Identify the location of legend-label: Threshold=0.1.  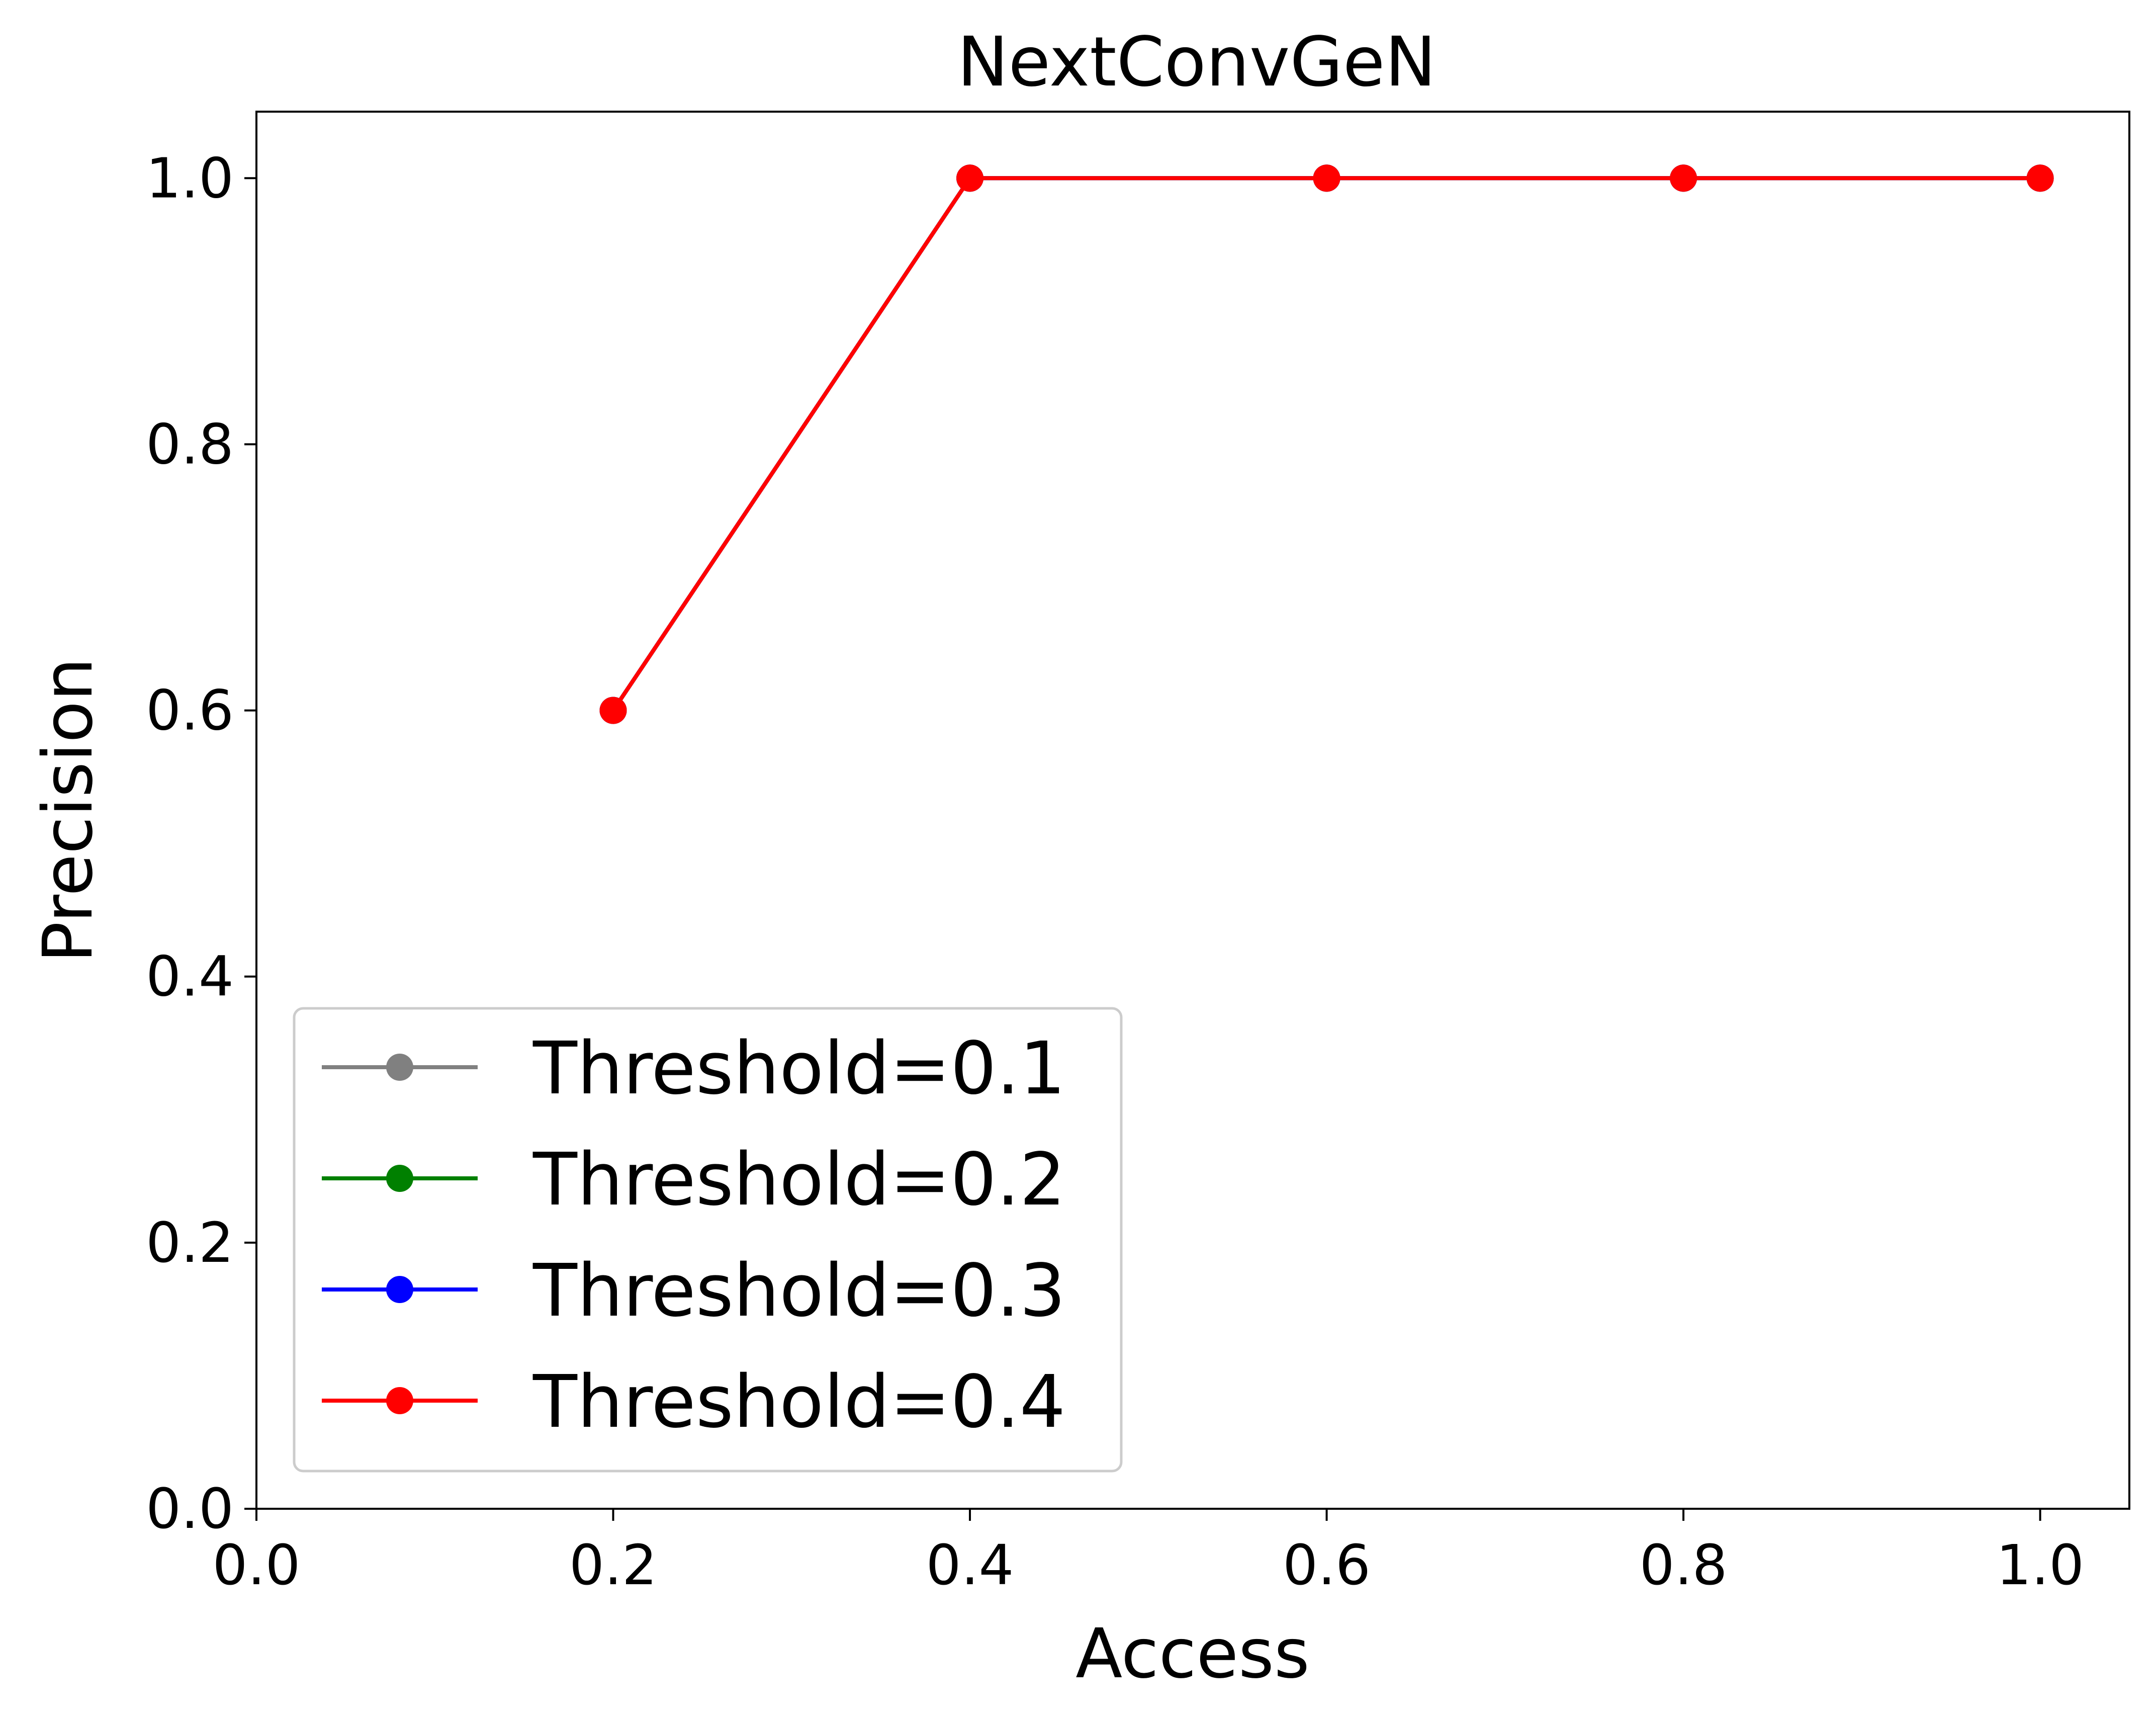
(798, 1068).